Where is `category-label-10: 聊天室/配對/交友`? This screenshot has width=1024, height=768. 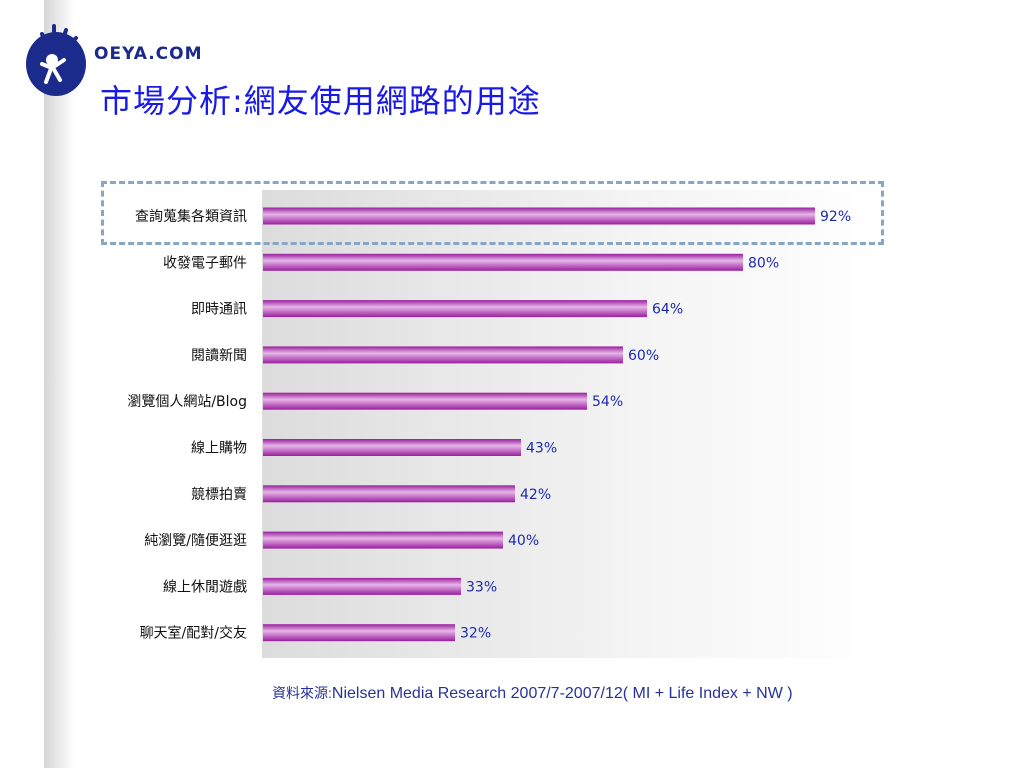 category-label-10: 聊天室/配對/交友 is located at coordinates (193, 633).